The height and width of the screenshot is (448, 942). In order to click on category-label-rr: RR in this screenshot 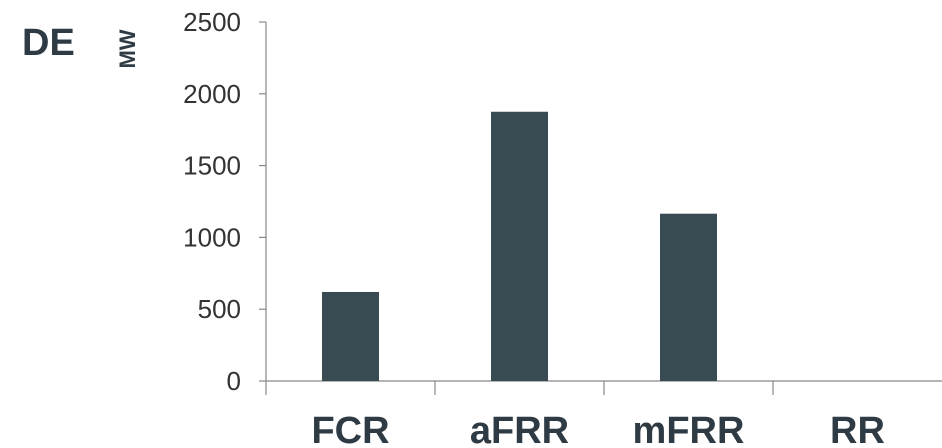, I will do `click(857, 429)`.